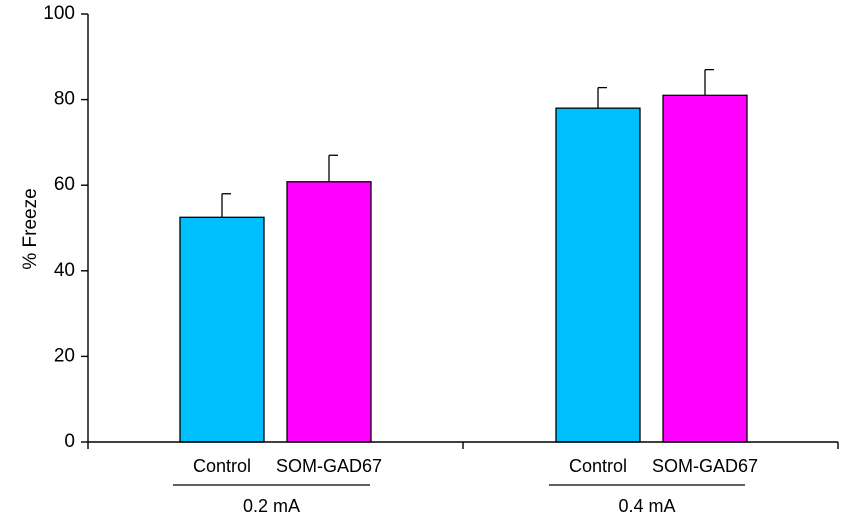  I want to click on y-tick-label: 40, so click(64, 270).